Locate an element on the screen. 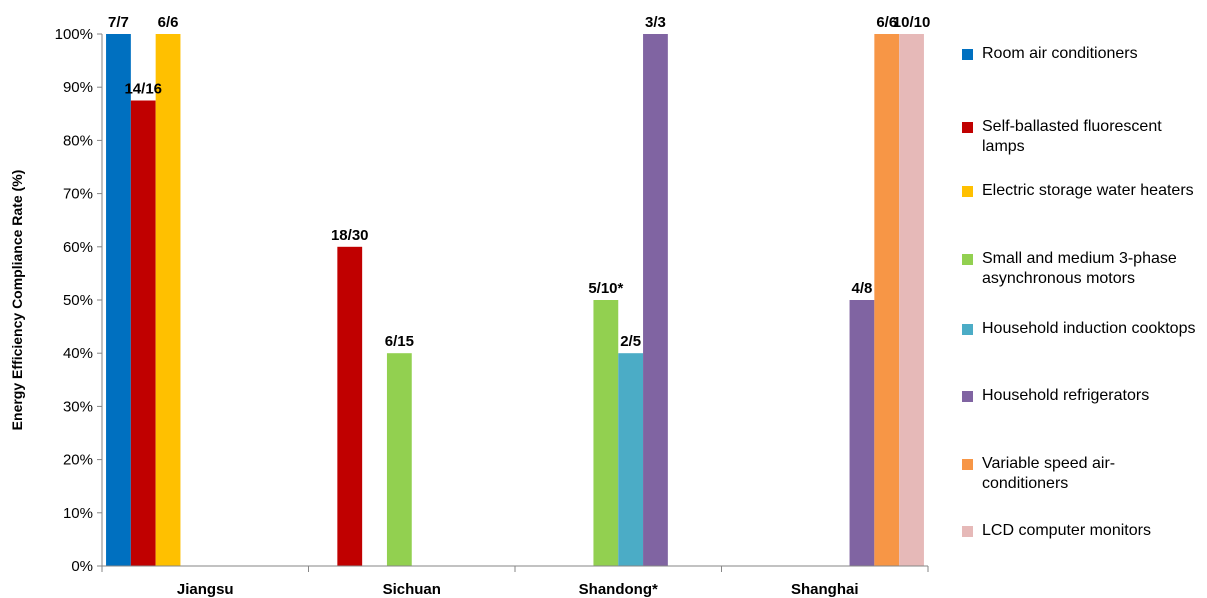 This screenshot has width=1207, height=598. x-category-label: Shandong* is located at coordinates (618, 589).